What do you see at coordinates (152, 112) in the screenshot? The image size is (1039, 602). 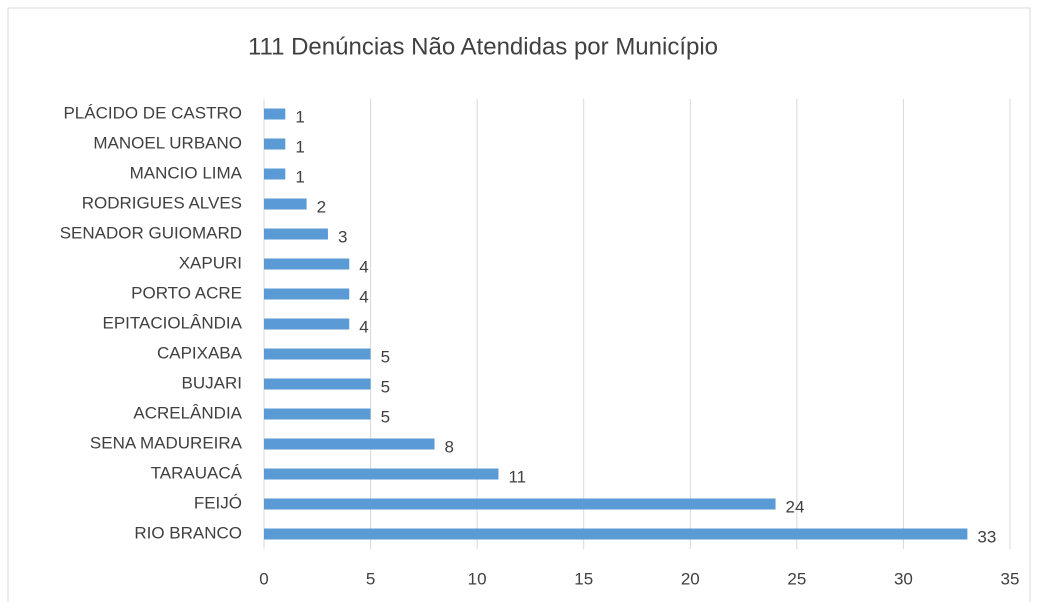 I see `y-tick-label: PLÁCIDO DE CASTRO` at bounding box center [152, 112].